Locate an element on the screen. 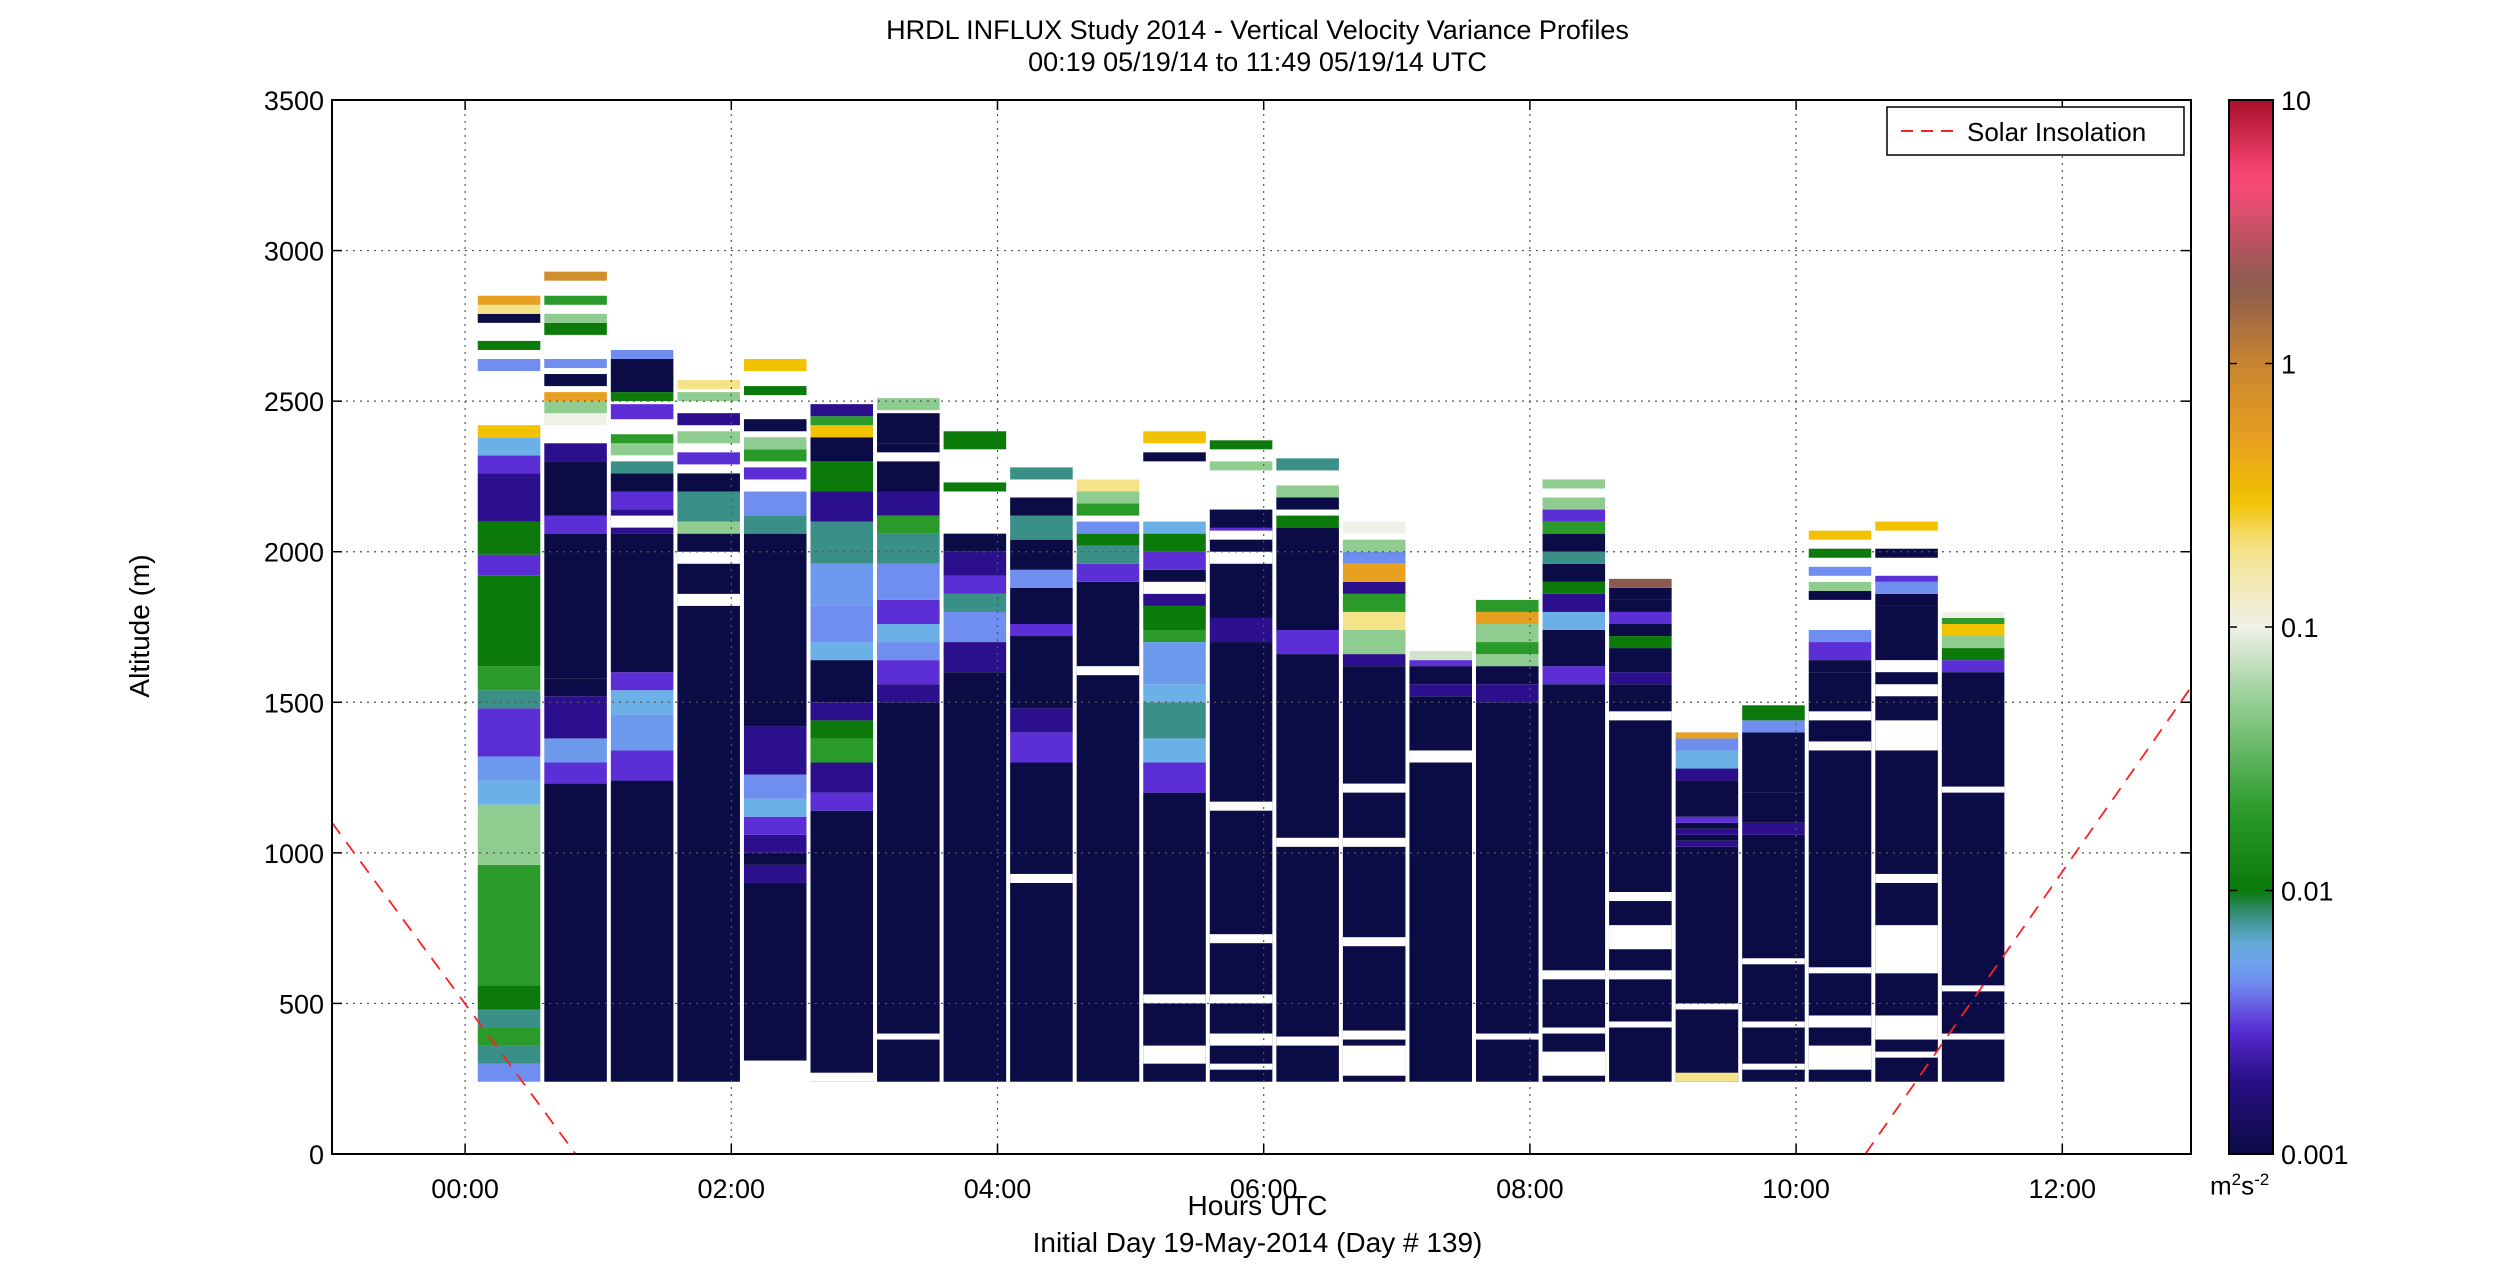  y-tick-label: 3000 is located at coordinates (294, 252).